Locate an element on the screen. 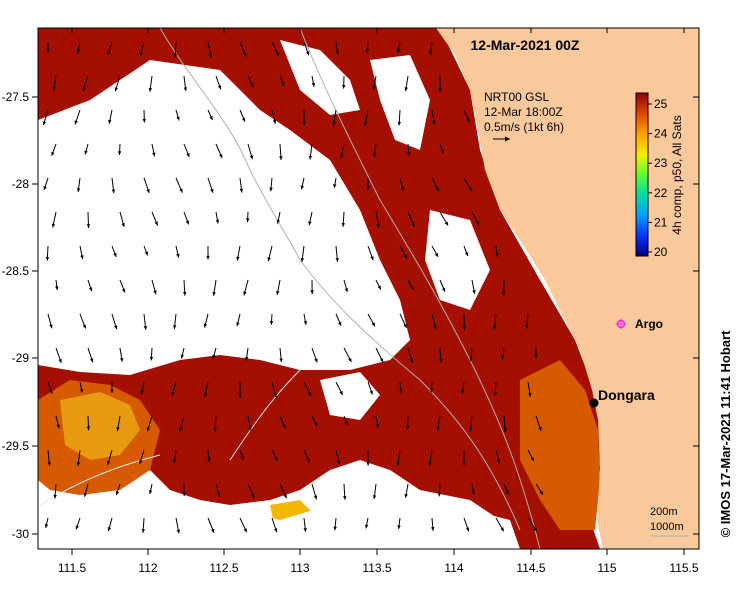 The height and width of the screenshot is (597, 739). x-tick-label: 114 is located at coordinates (453, 568).